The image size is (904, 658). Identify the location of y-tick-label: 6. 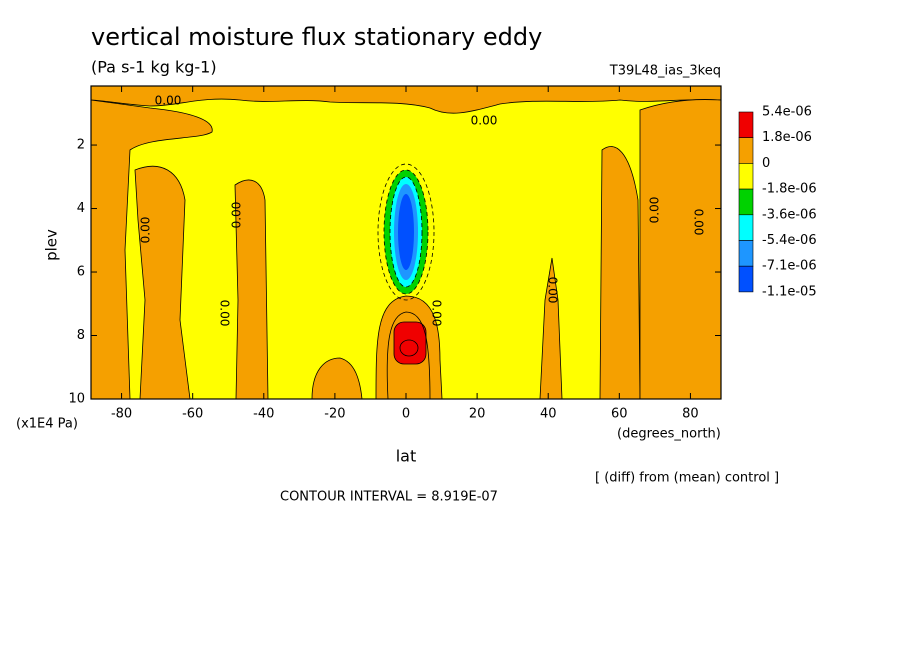
(81, 272).